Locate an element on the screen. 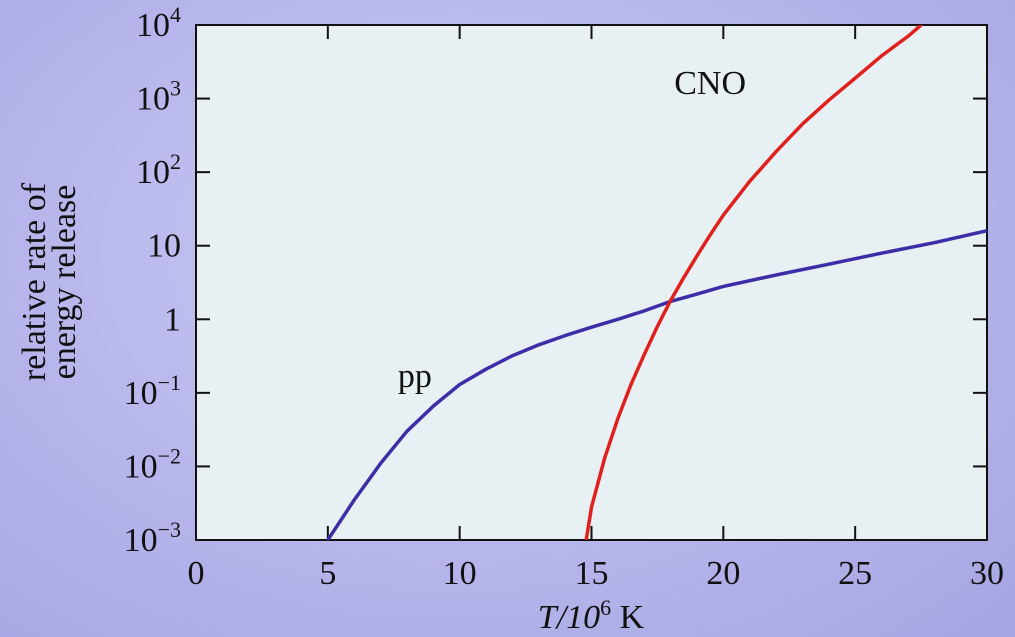  x-tick-label: 0 is located at coordinates (196, 573).